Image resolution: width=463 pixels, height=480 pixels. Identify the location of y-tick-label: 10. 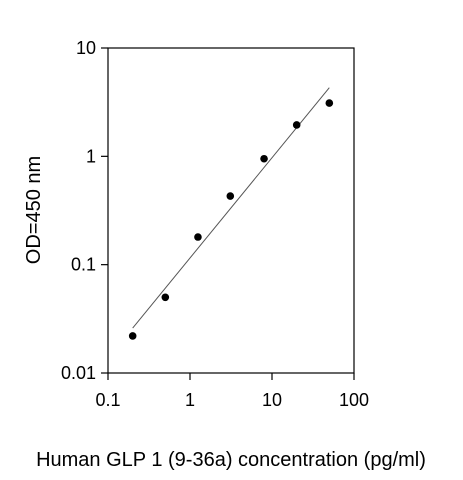
(86, 48).